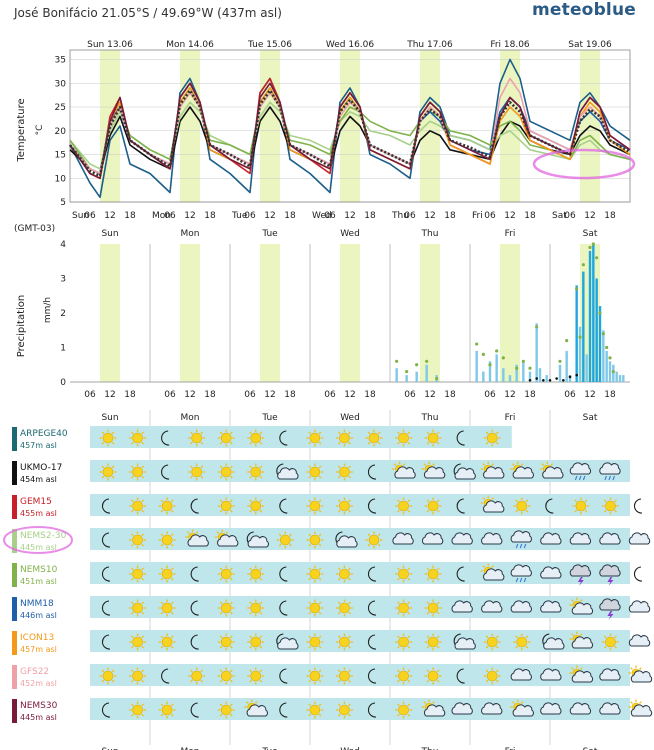 This screenshot has height=750, width=654. Describe the element at coordinates (570, 216) in the screenshot. I see `temp-hour-tick: 06` at that location.